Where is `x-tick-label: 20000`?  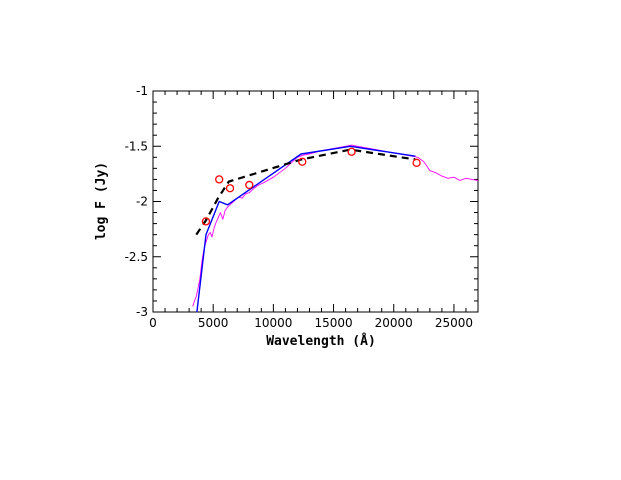
x-tick-label: 20000 is located at coordinates (394, 323).